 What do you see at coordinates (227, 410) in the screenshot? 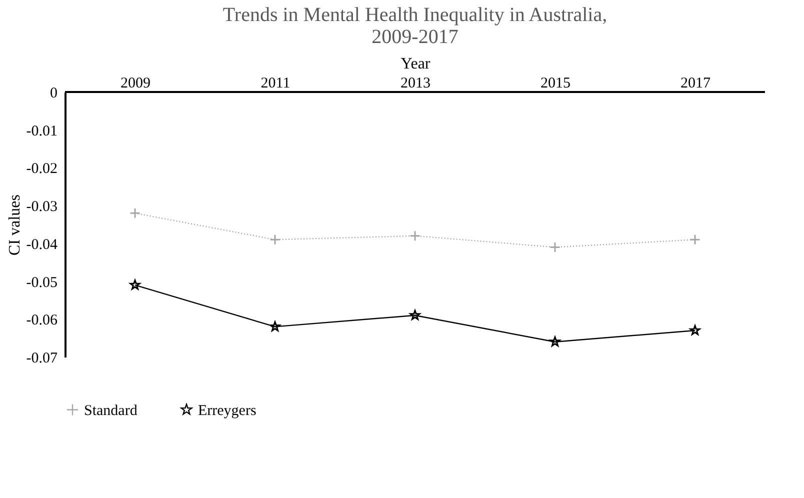
I see `legend-label: Erreygers` at bounding box center [227, 410].